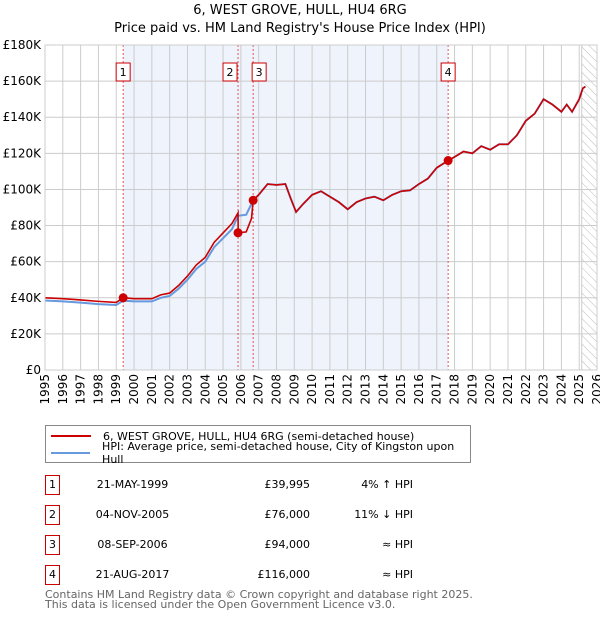  I want to click on sale-hpi-relation: 4% ↑ HPI, so click(387, 484).